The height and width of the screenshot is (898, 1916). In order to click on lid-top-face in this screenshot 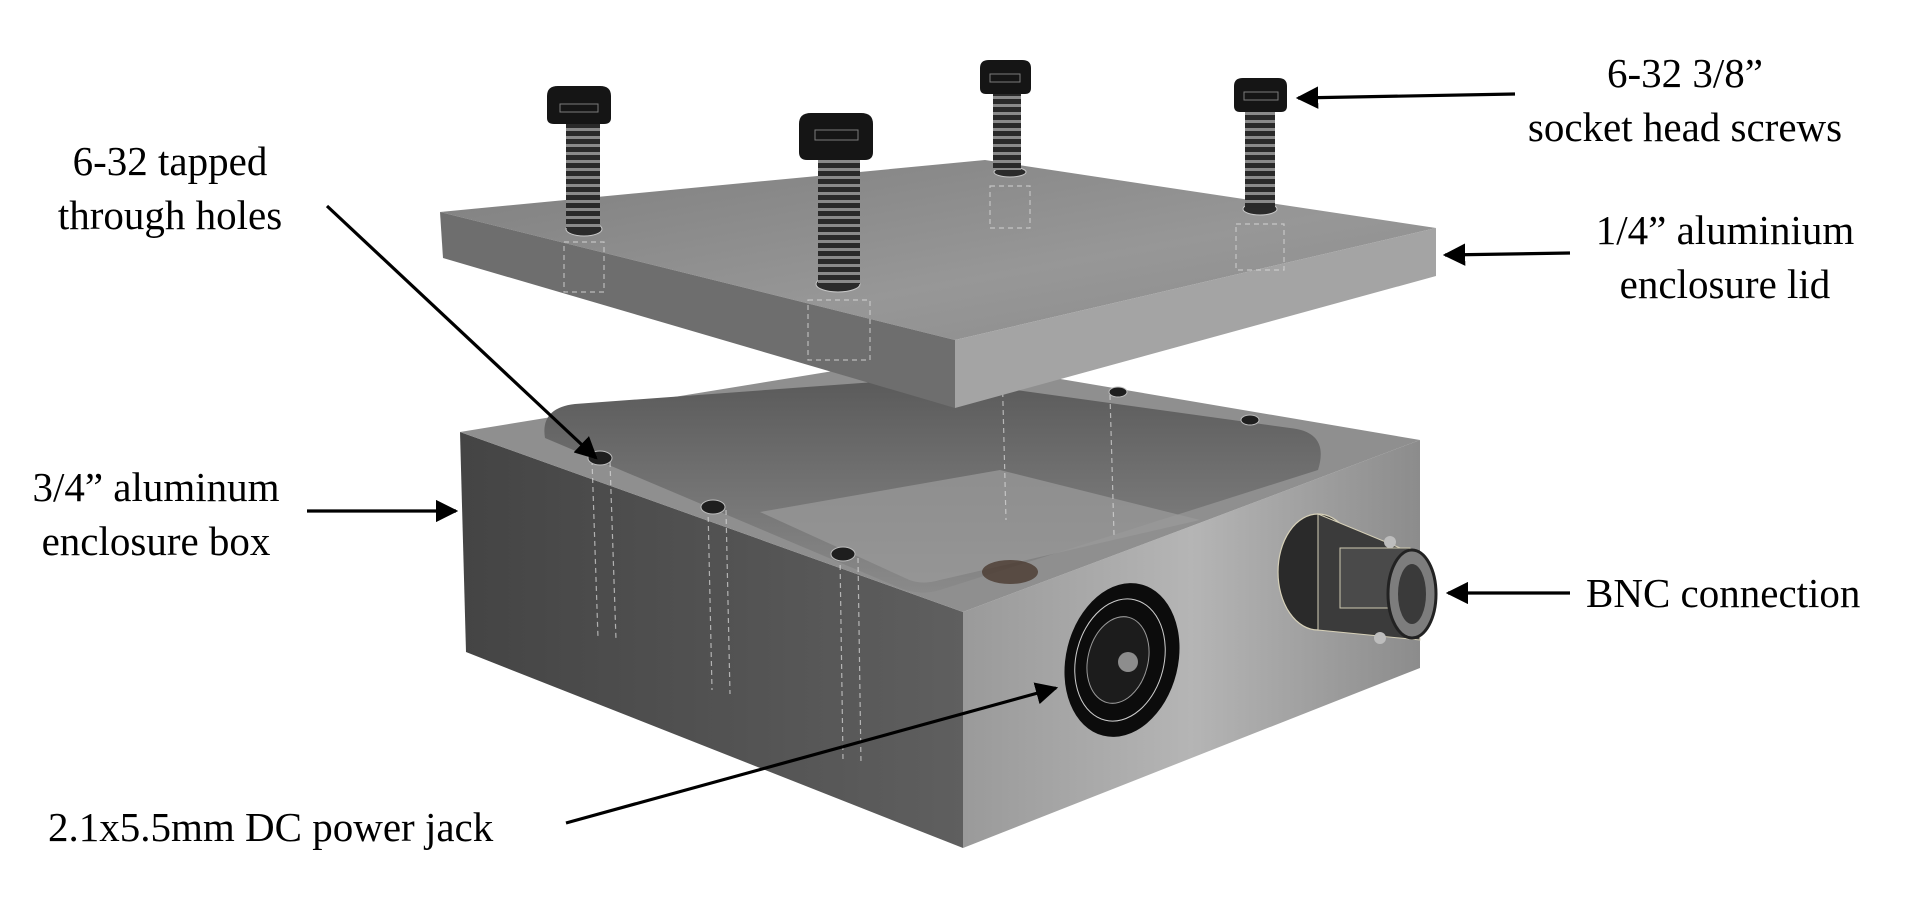, I will do `click(938, 250)`.